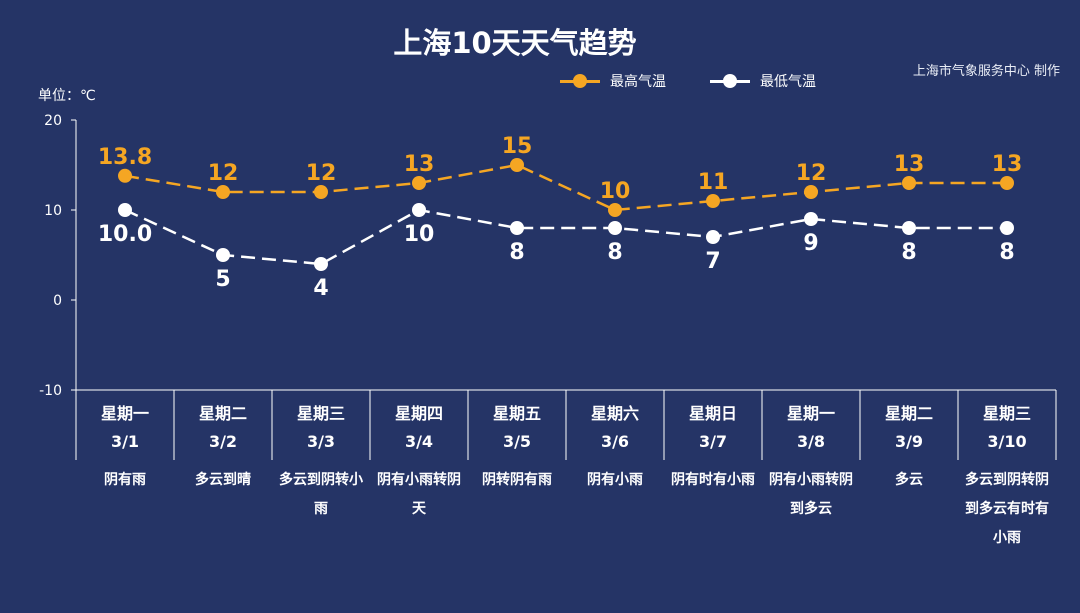  Describe the element at coordinates (321, 441) in the screenshot. I see `date-label: 3/3` at that location.